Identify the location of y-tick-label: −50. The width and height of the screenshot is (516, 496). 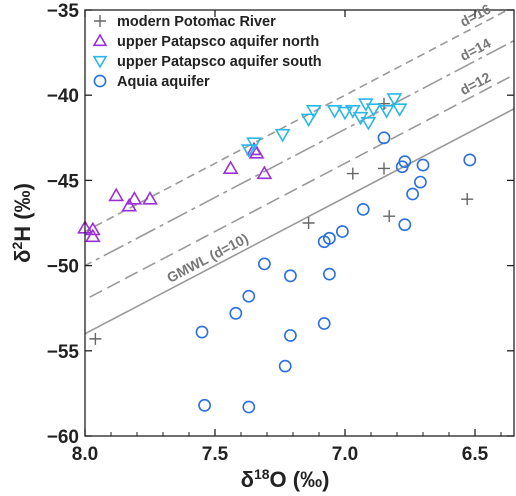
(63, 267).